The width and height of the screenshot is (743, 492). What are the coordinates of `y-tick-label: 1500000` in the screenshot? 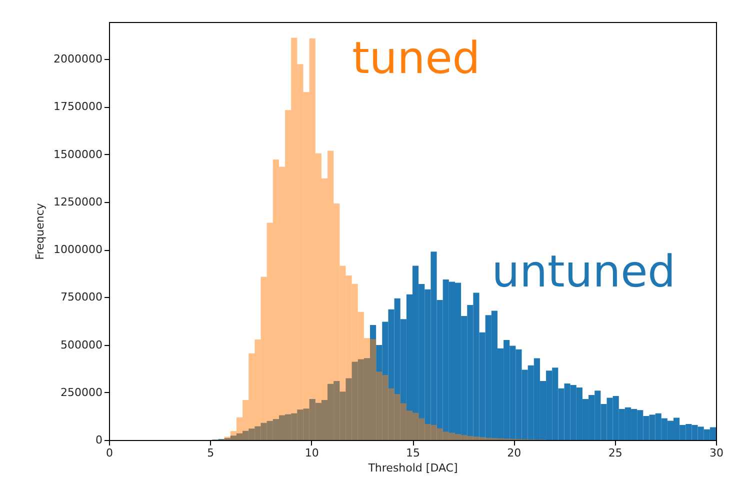 It's located at (78, 154).